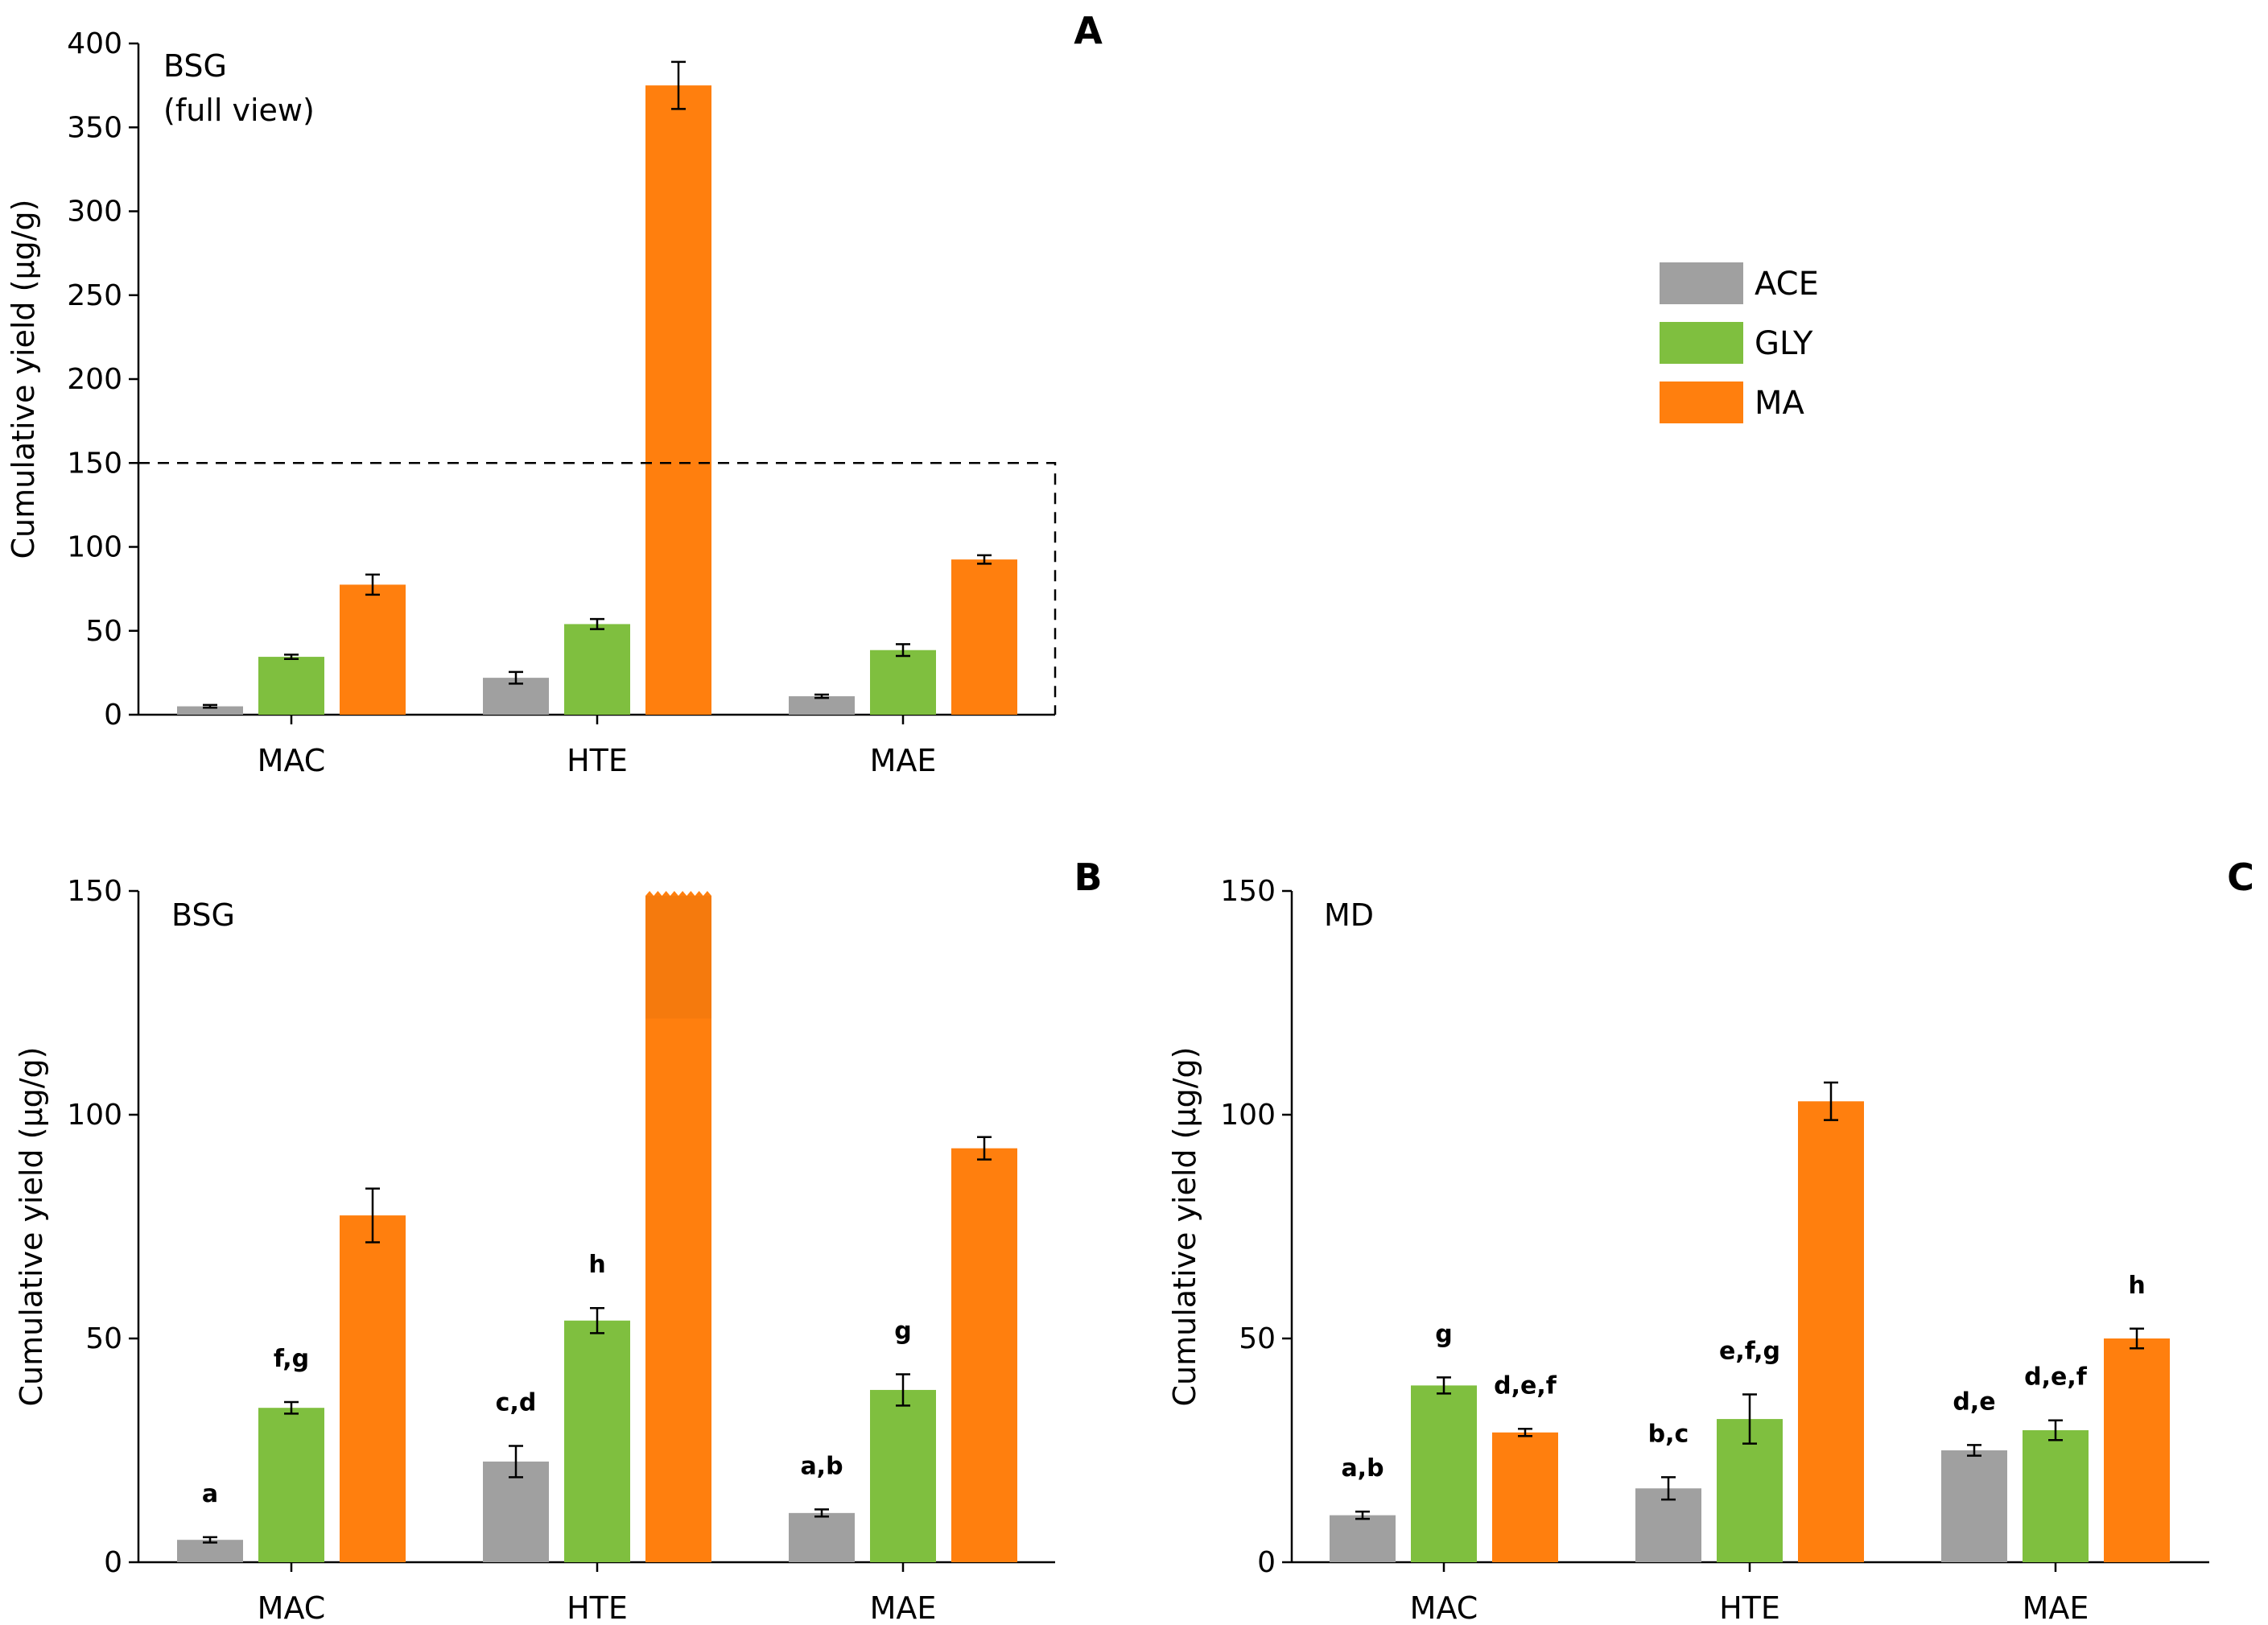 The image size is (2268, 1625). Describe the element at coordinates (516, 1402) in the screenshot. I see `significance-letter: c,d` at that location.